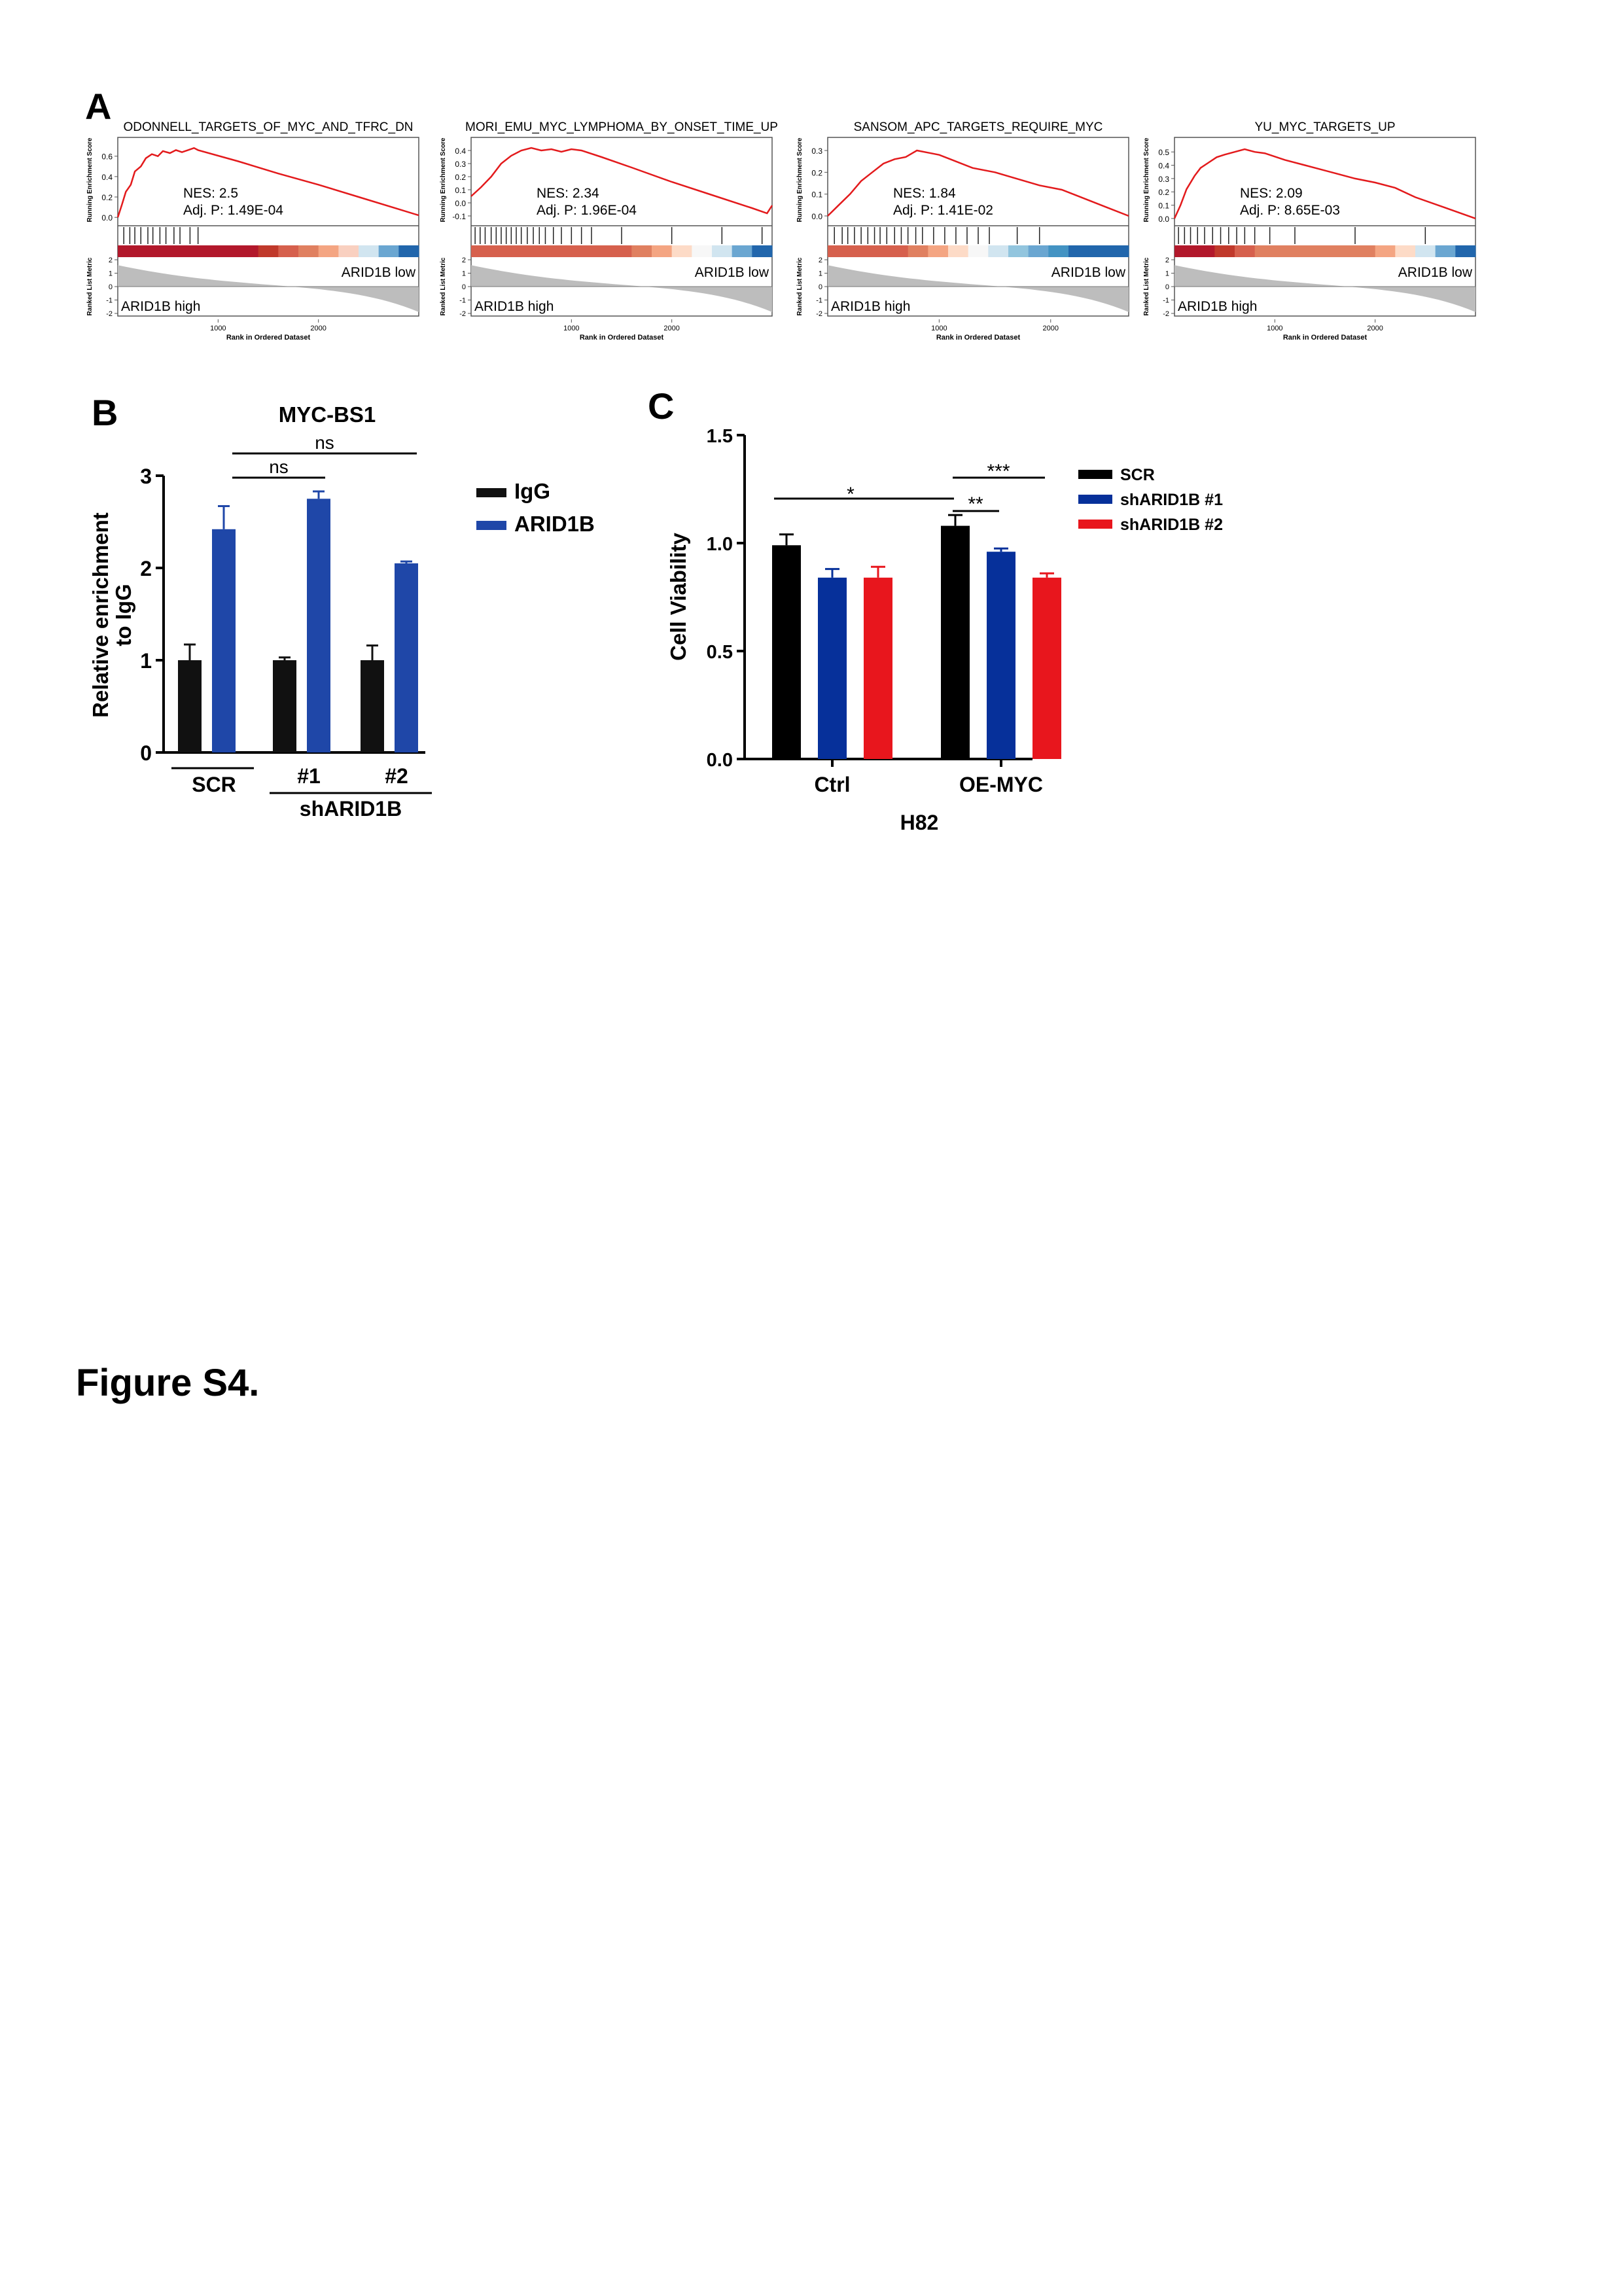  What do you see at coordinates (554, 524) in the screenshot?
I see `legend-label: ARID1B` at bounding box center [554, 524].